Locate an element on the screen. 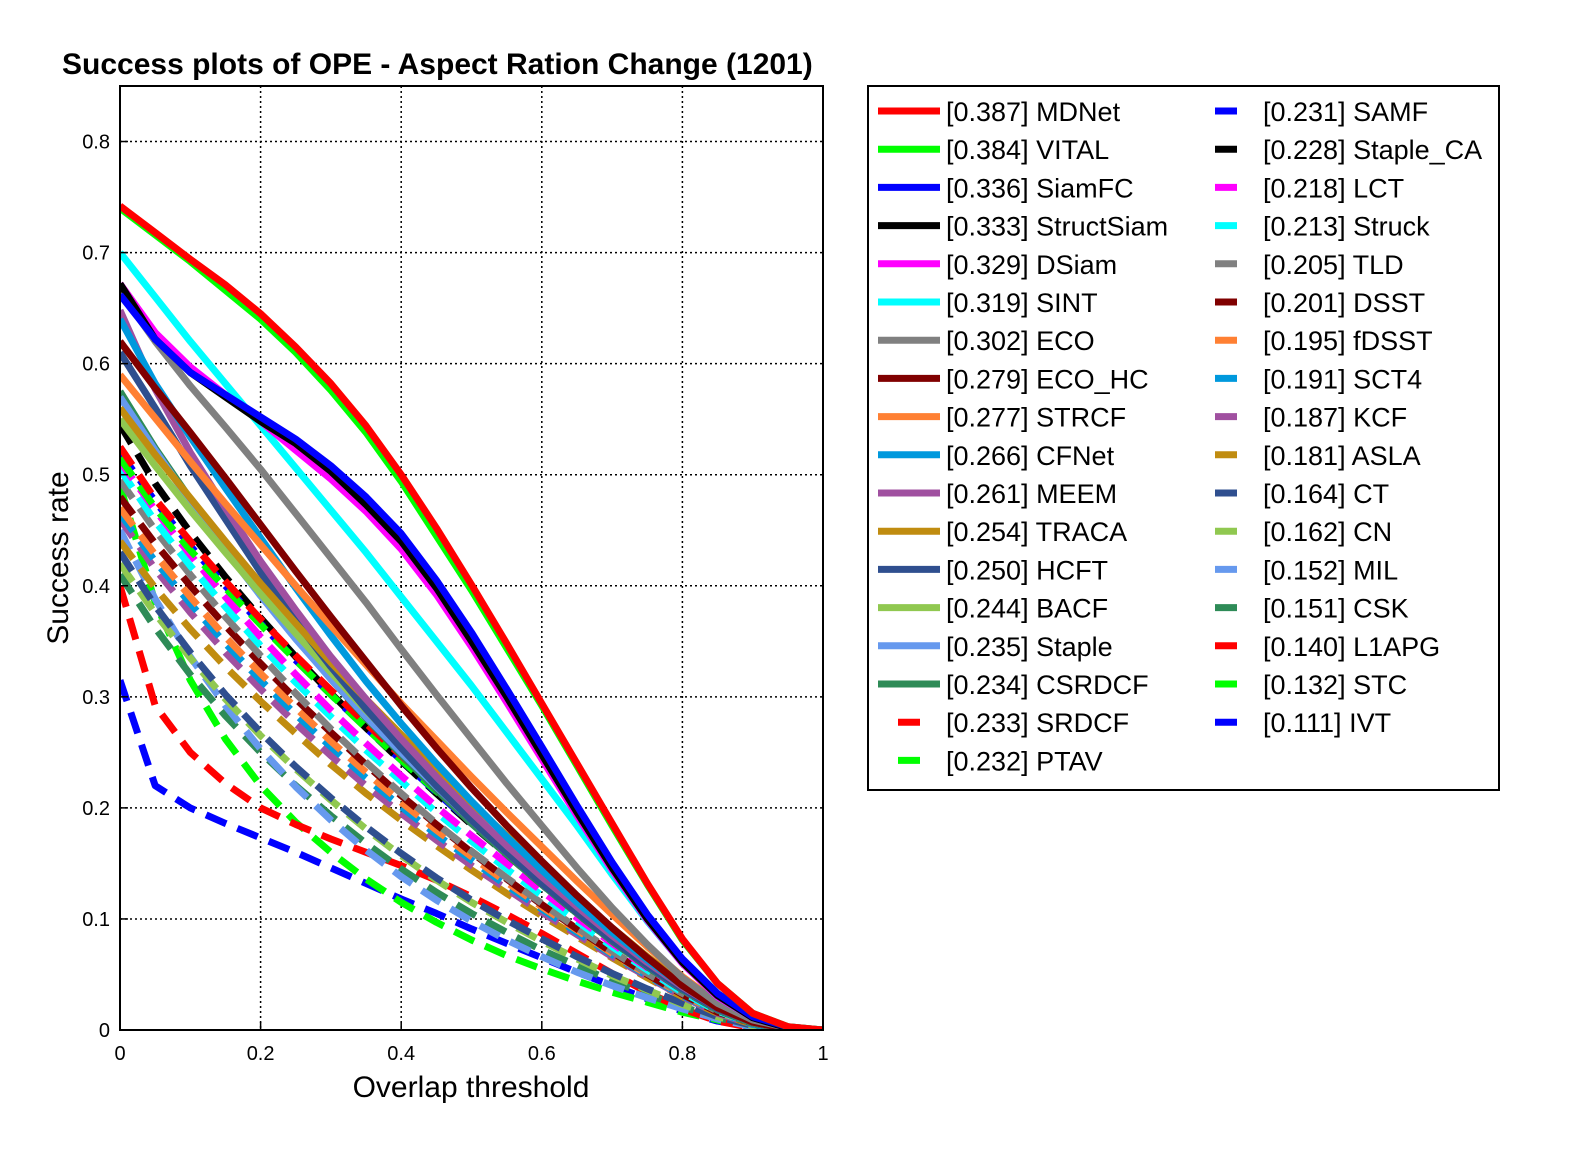 This screenshot has height=1153, width=1590. legend-label: [0.213] Struck is located at coordinates (1346, 227).